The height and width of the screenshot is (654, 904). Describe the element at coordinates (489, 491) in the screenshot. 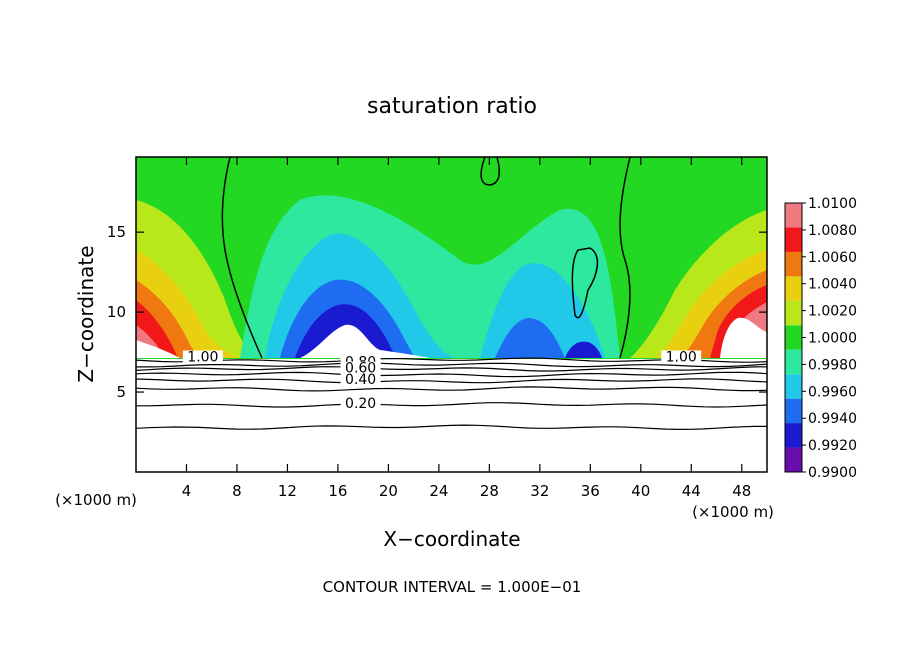

I see `x-tick-label: 28` at that location.